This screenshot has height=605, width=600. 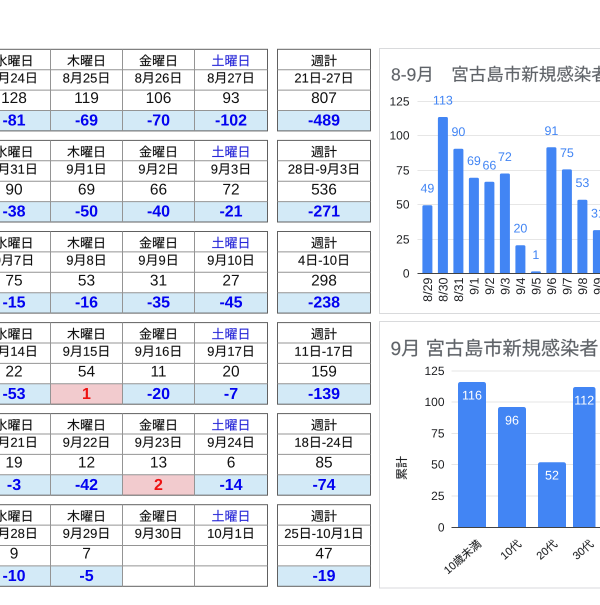 What do you see at coordinates (443, 289) in the screenshot?
I see `svg-text: 8/30` at bounding box center [443, 289].